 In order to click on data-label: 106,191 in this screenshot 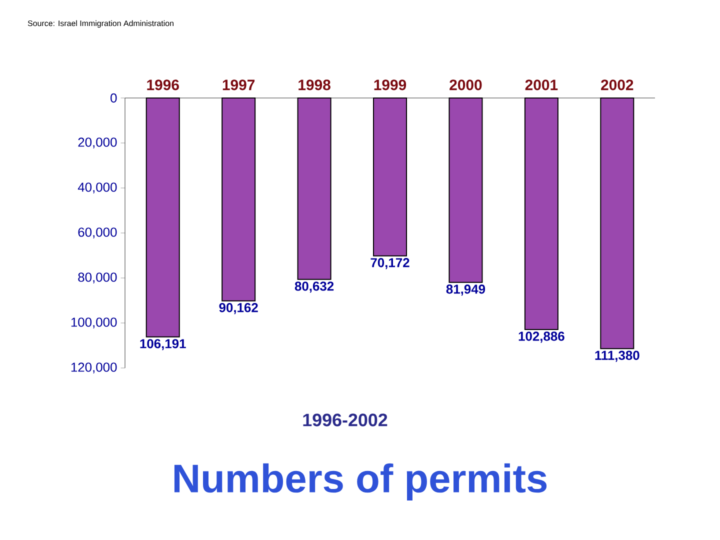, I will do `click(163, 344)`.